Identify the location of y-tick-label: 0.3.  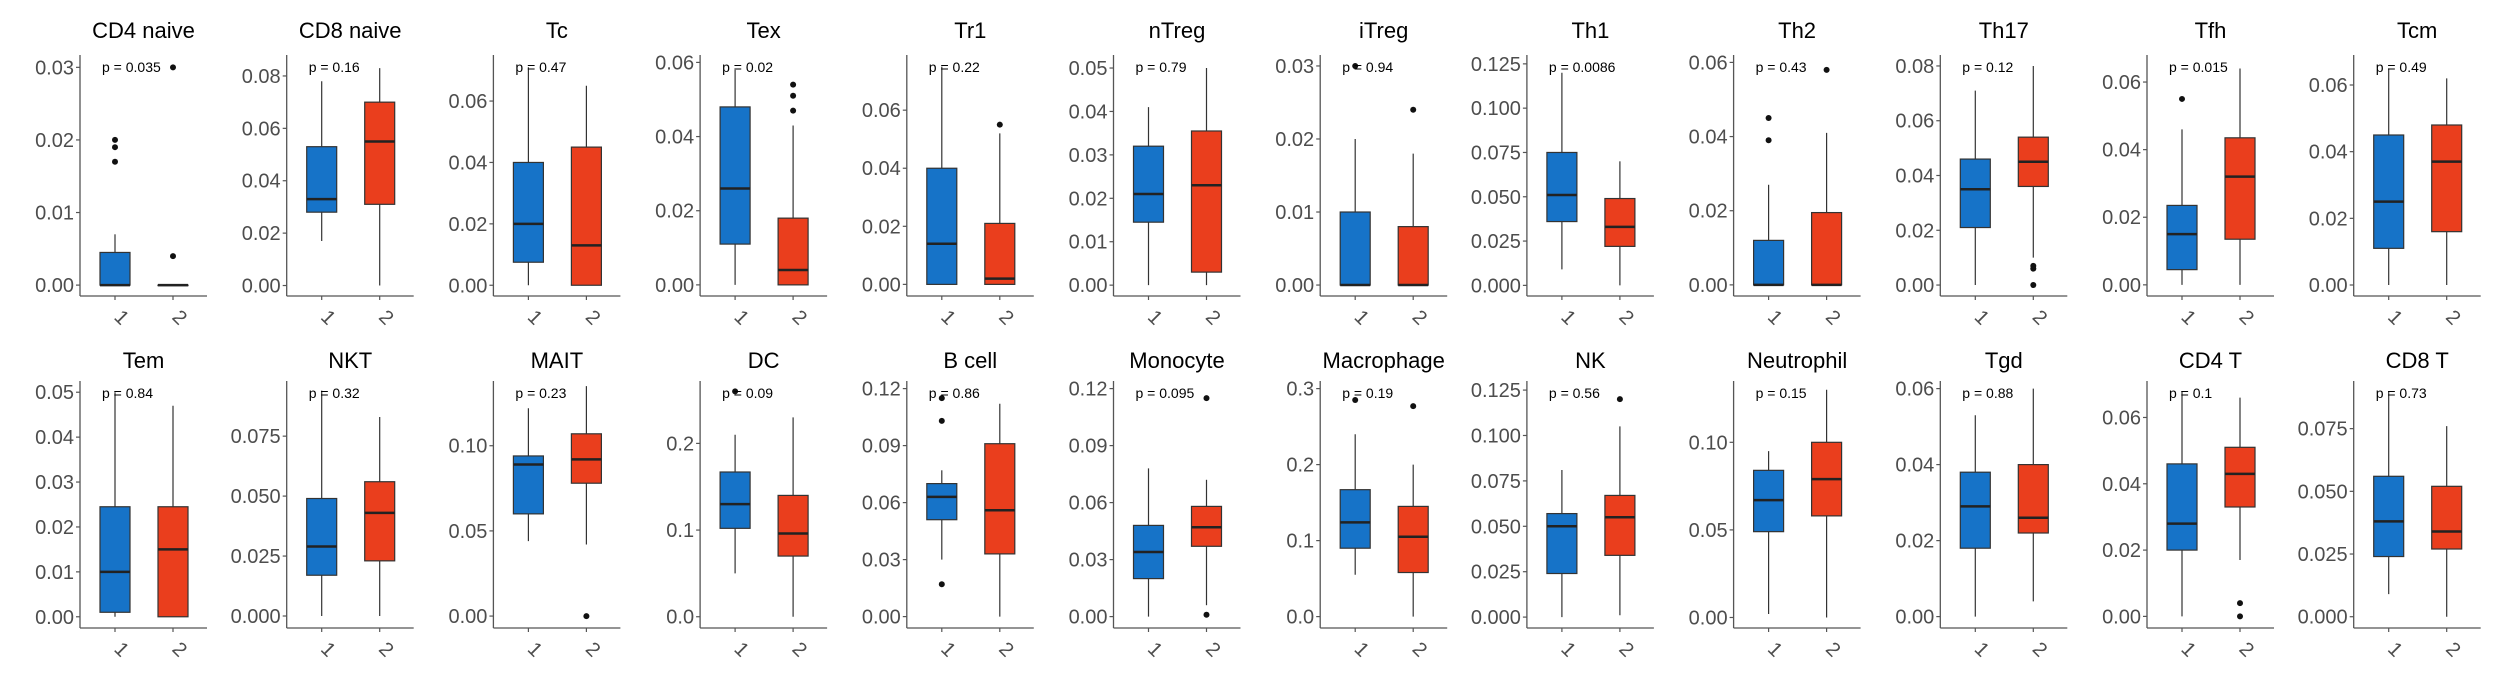
(1300, 390).